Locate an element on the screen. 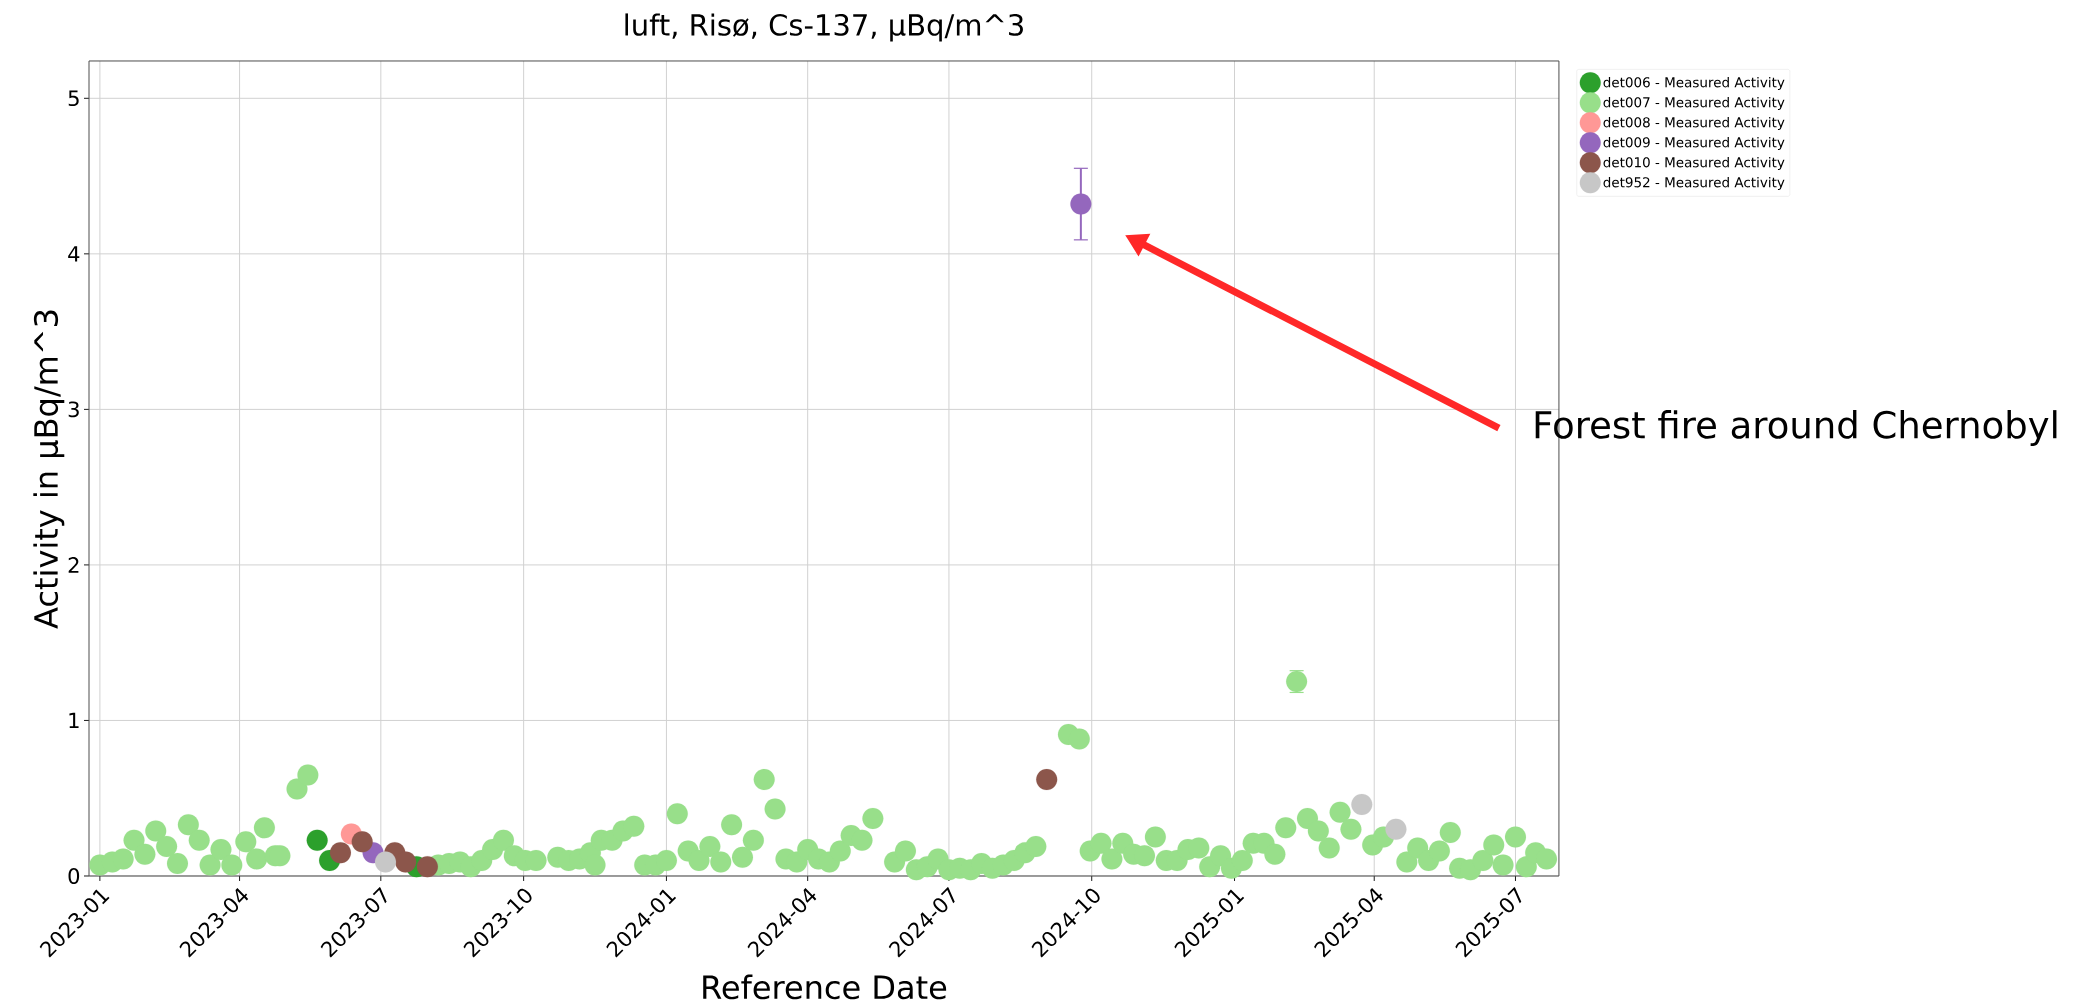 The width and height of the screenshot is (2085, 1006). x-axis-title: Reference Date is located at coordinates (825, 987).